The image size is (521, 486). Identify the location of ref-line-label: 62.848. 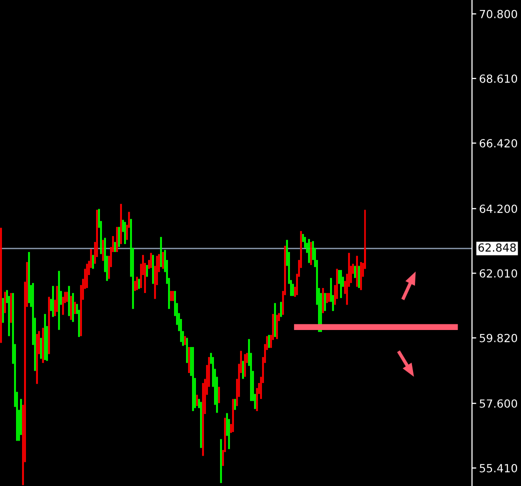
(497, 247).